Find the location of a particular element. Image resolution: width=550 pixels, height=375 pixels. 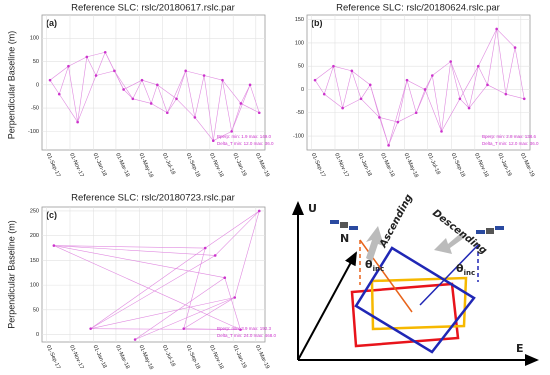

blue-footprint is located at coordinates (415, 300).